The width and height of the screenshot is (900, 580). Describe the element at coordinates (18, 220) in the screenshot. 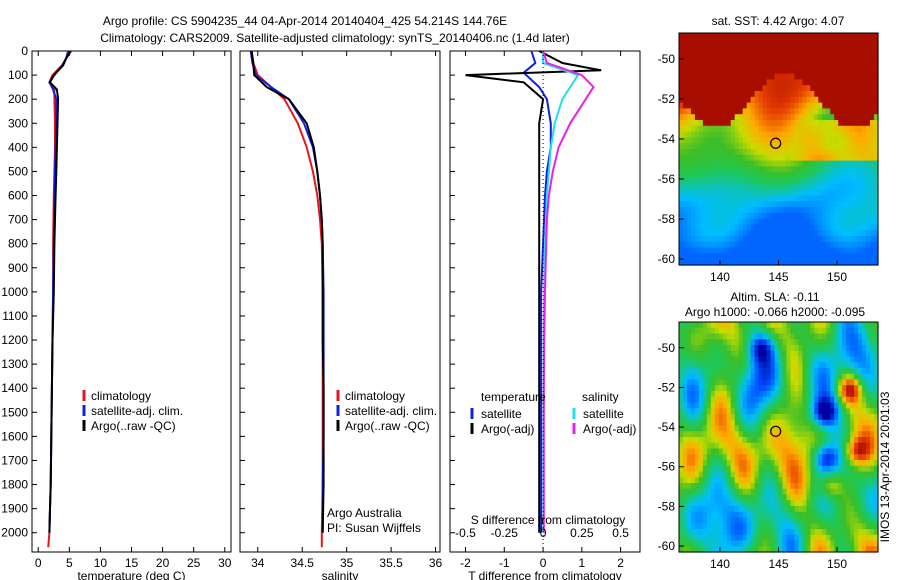

I see `y-tick-label: 700` at that location.